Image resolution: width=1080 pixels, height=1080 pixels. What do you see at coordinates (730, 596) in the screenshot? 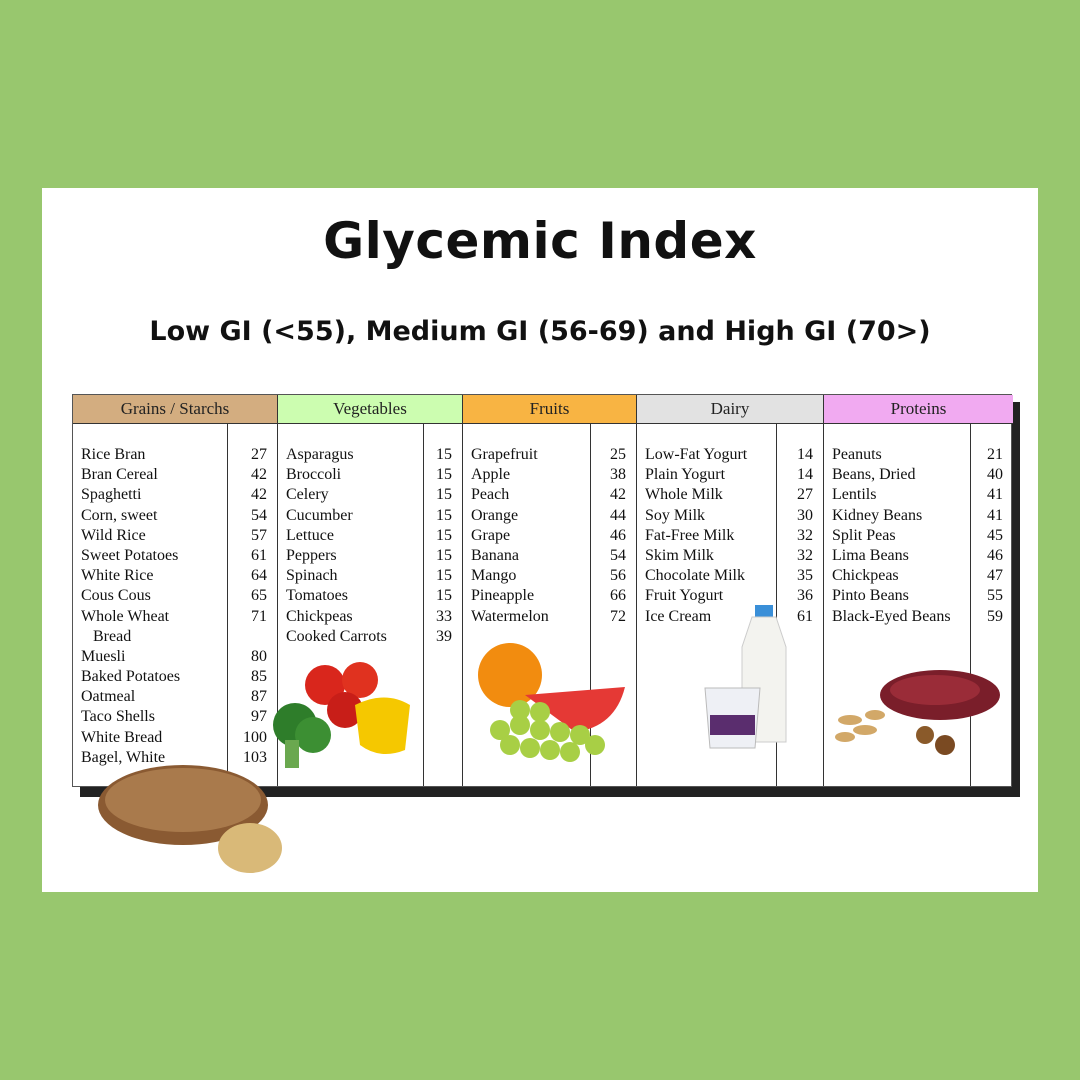
I see `food-row: Fruit Yogurt 36` at bounding box center [730, 596].